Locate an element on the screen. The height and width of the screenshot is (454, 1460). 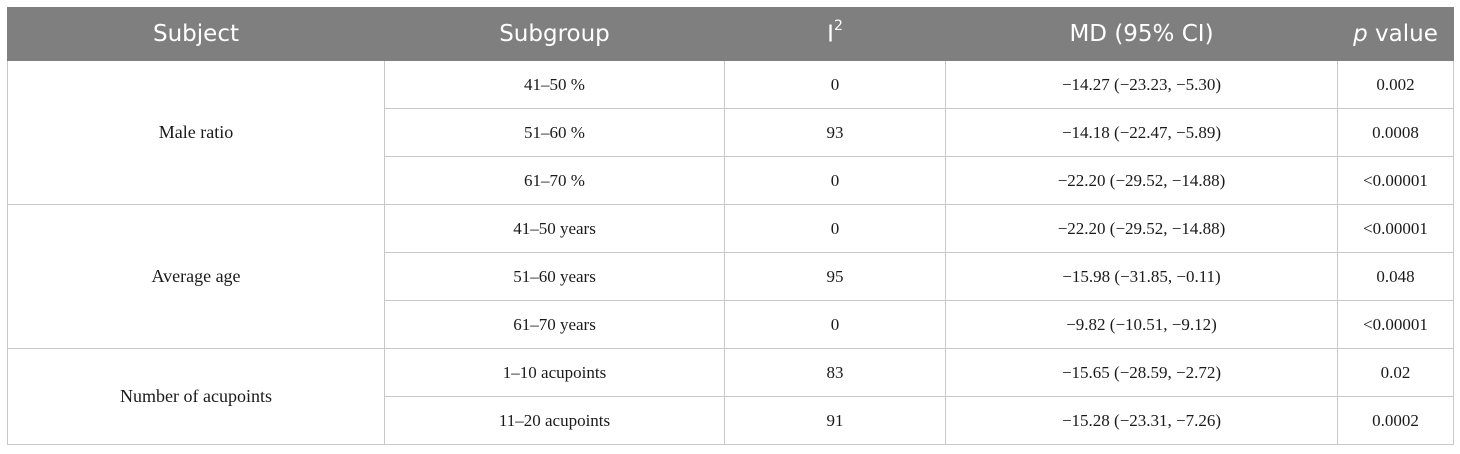
subgroup-cell: 51–60 % is located at coordinates (554, 132).